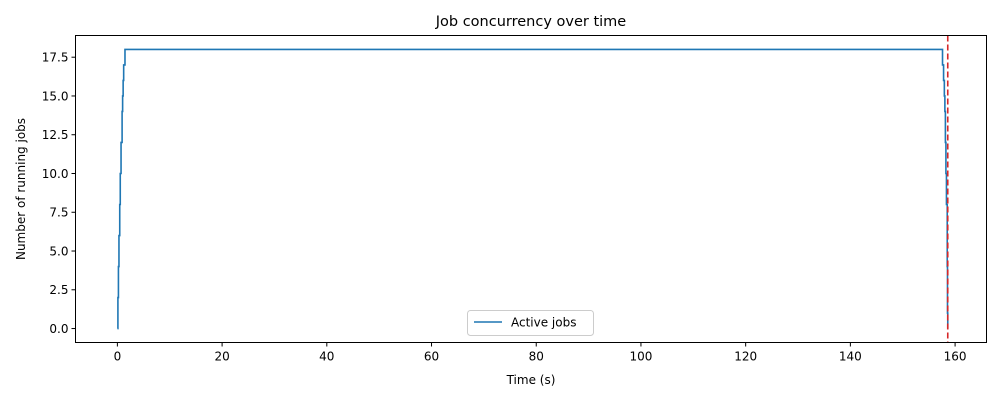 The height and width of the screenshot is (400, 1000). Describe the element at coordinates (955, 357) in the screenshot. I see `x-tick-label: 160` at that location.